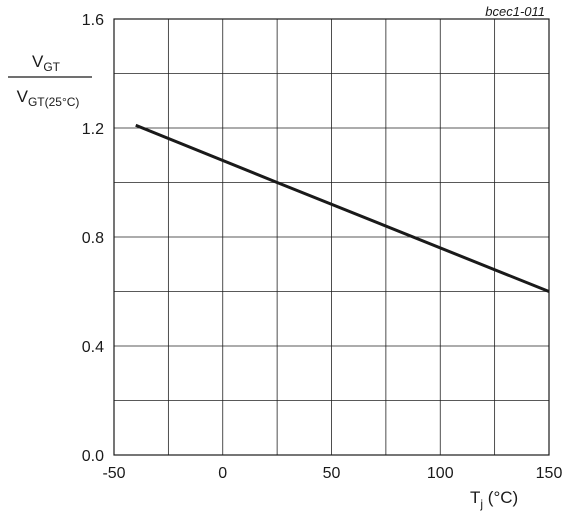 The image size is (565, 516). Describe the element at coordinates (500, 497) in the screenshot. I see `xlabel-unit: (°C)` at that location.